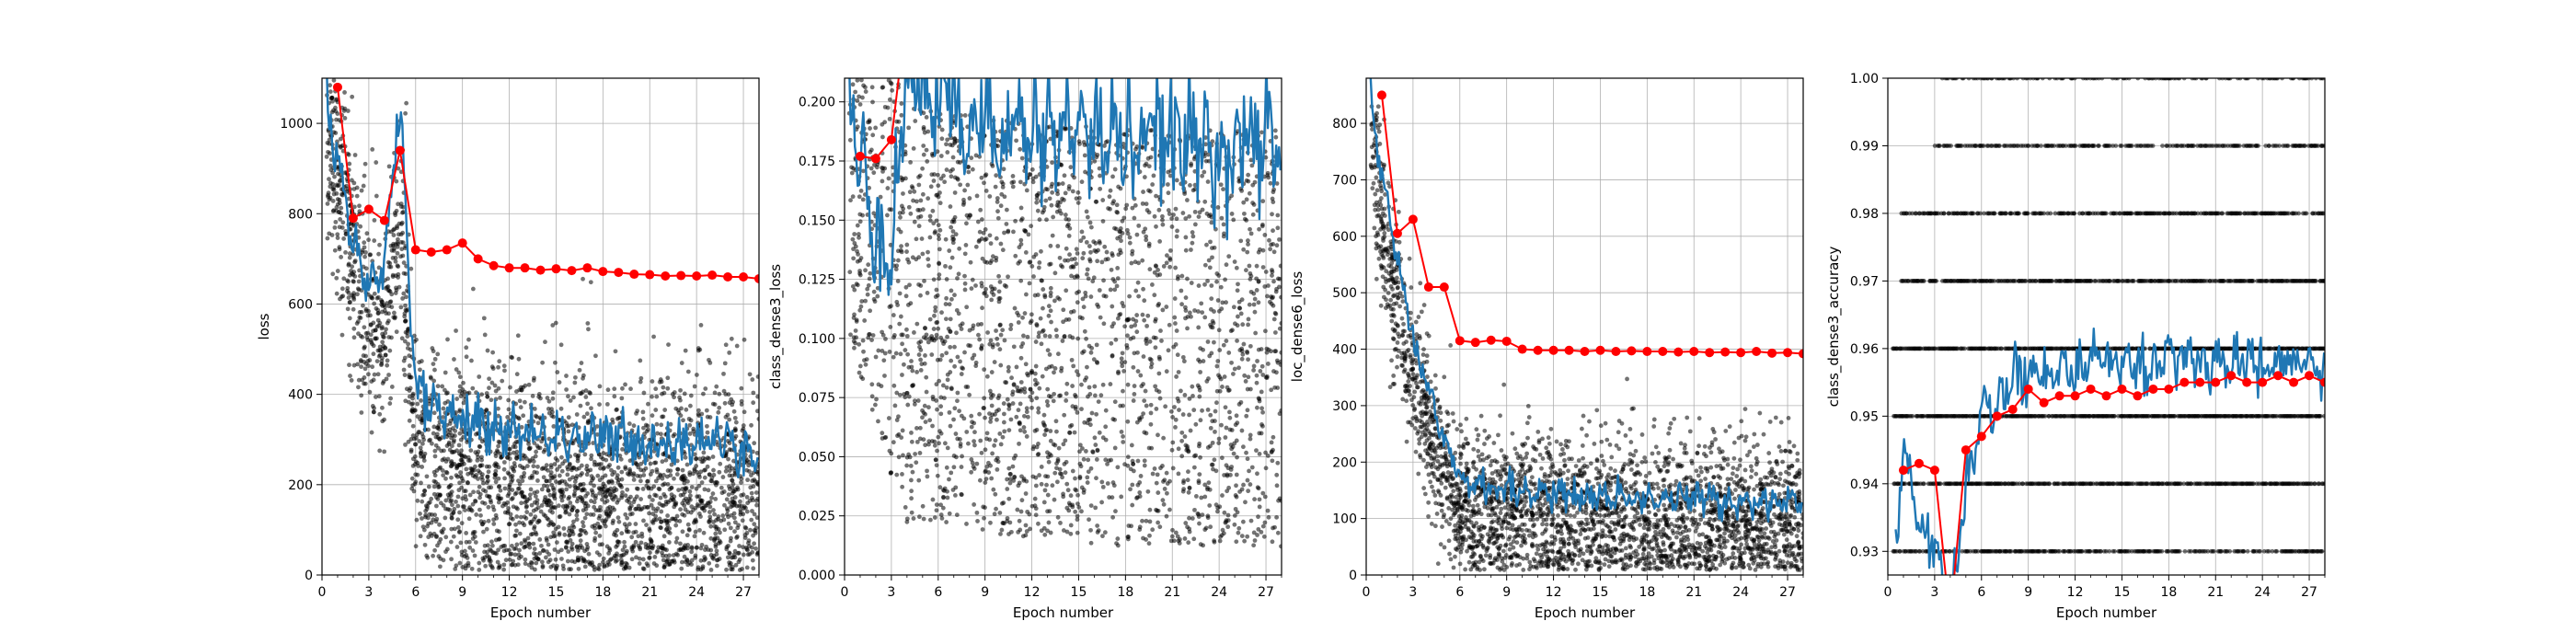 This screenshot has width=2576, height=644. I want to click on epoch-mean-marker, so click(697, 276).